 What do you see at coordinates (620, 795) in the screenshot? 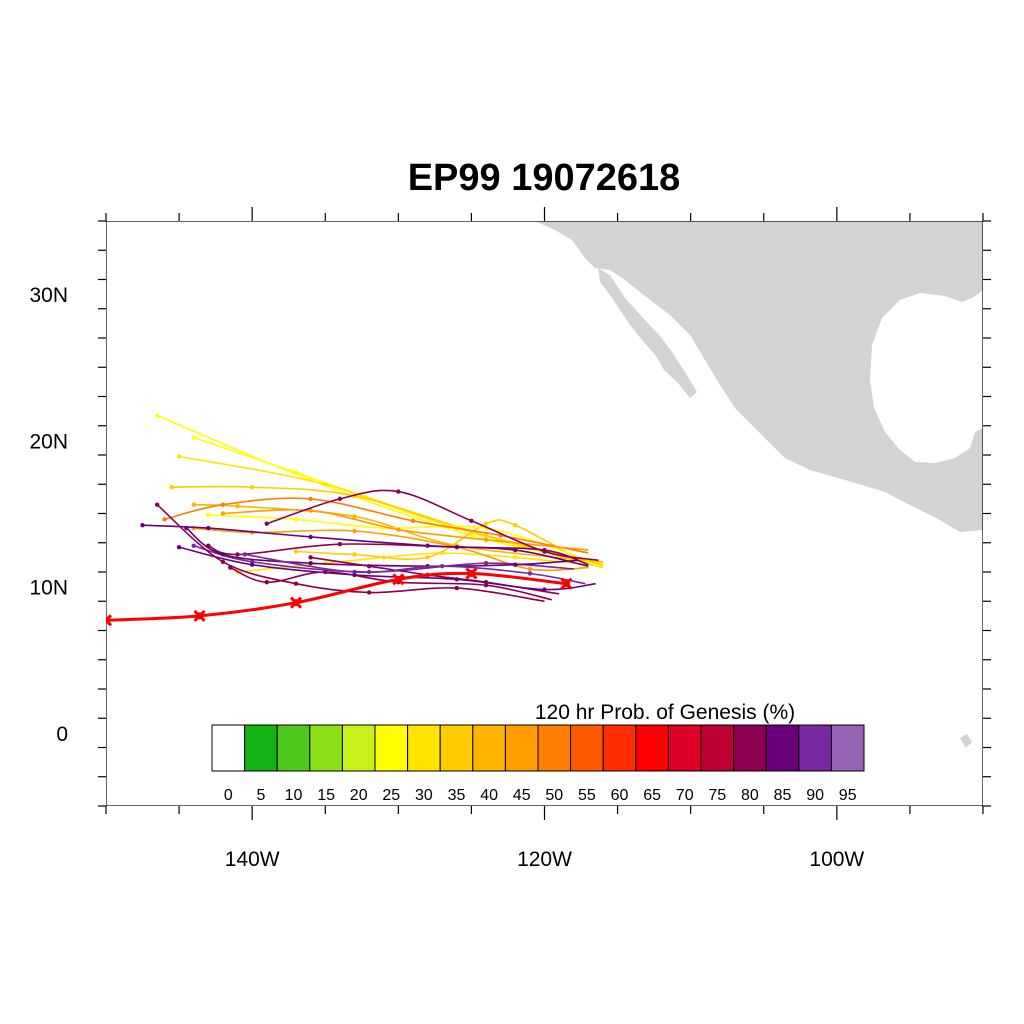
I see `colorbar-label: 60` at bounding box center [620, 795].